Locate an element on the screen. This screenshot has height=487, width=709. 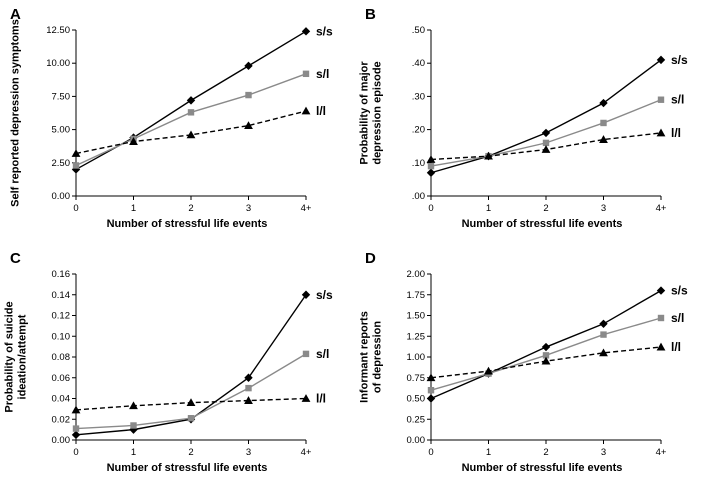
y-tick-label: 1.75 is located at coordinates (416, 295).